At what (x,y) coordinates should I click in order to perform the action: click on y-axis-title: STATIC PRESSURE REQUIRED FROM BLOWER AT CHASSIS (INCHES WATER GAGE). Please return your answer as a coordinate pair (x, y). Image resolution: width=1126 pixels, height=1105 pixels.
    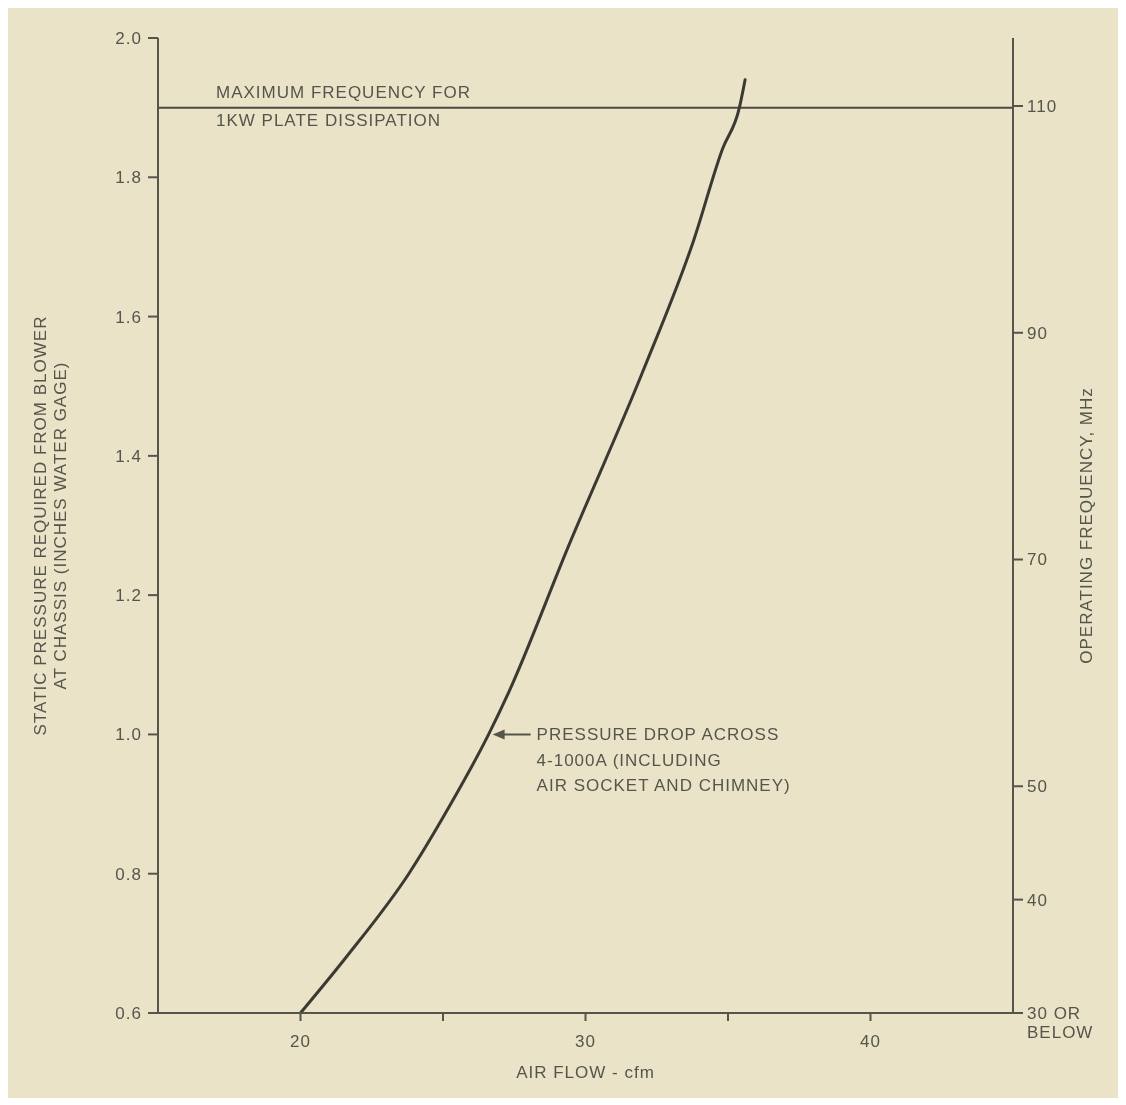
    Looking at the image, I should click on (51, 525).